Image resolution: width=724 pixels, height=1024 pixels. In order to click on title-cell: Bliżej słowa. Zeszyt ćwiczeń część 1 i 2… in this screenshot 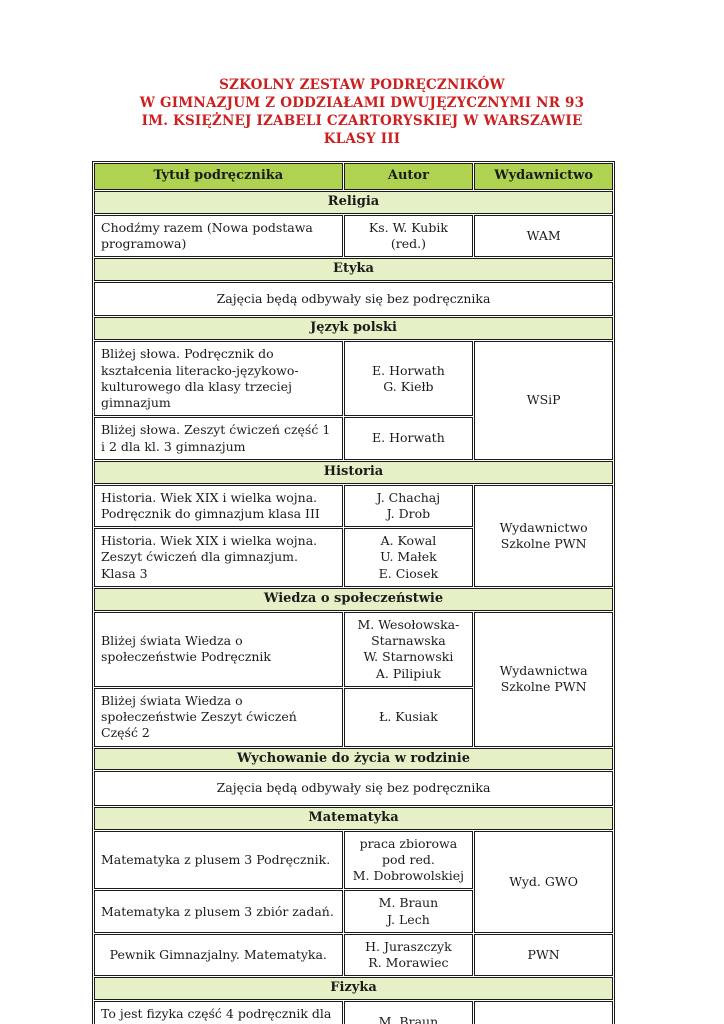, I will do `click(218, 438)`.